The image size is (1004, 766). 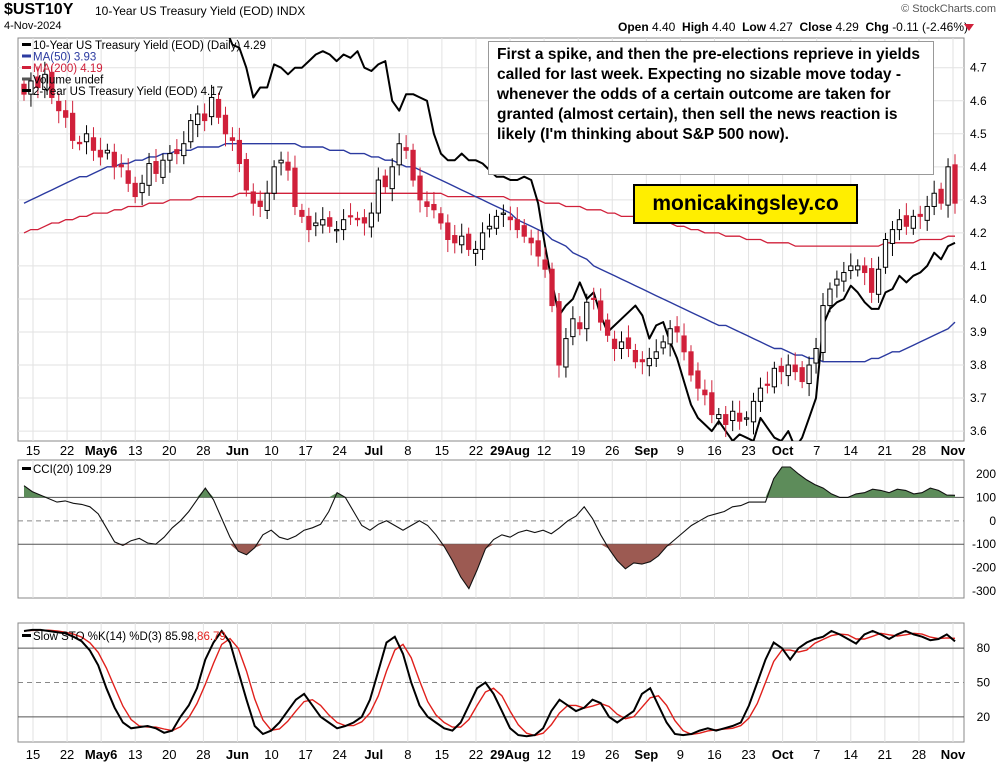 What do you see at coordinates (783, 754) in the screenshot?
I see `x-tick-label: Oct` at bounding box center [783, 754].